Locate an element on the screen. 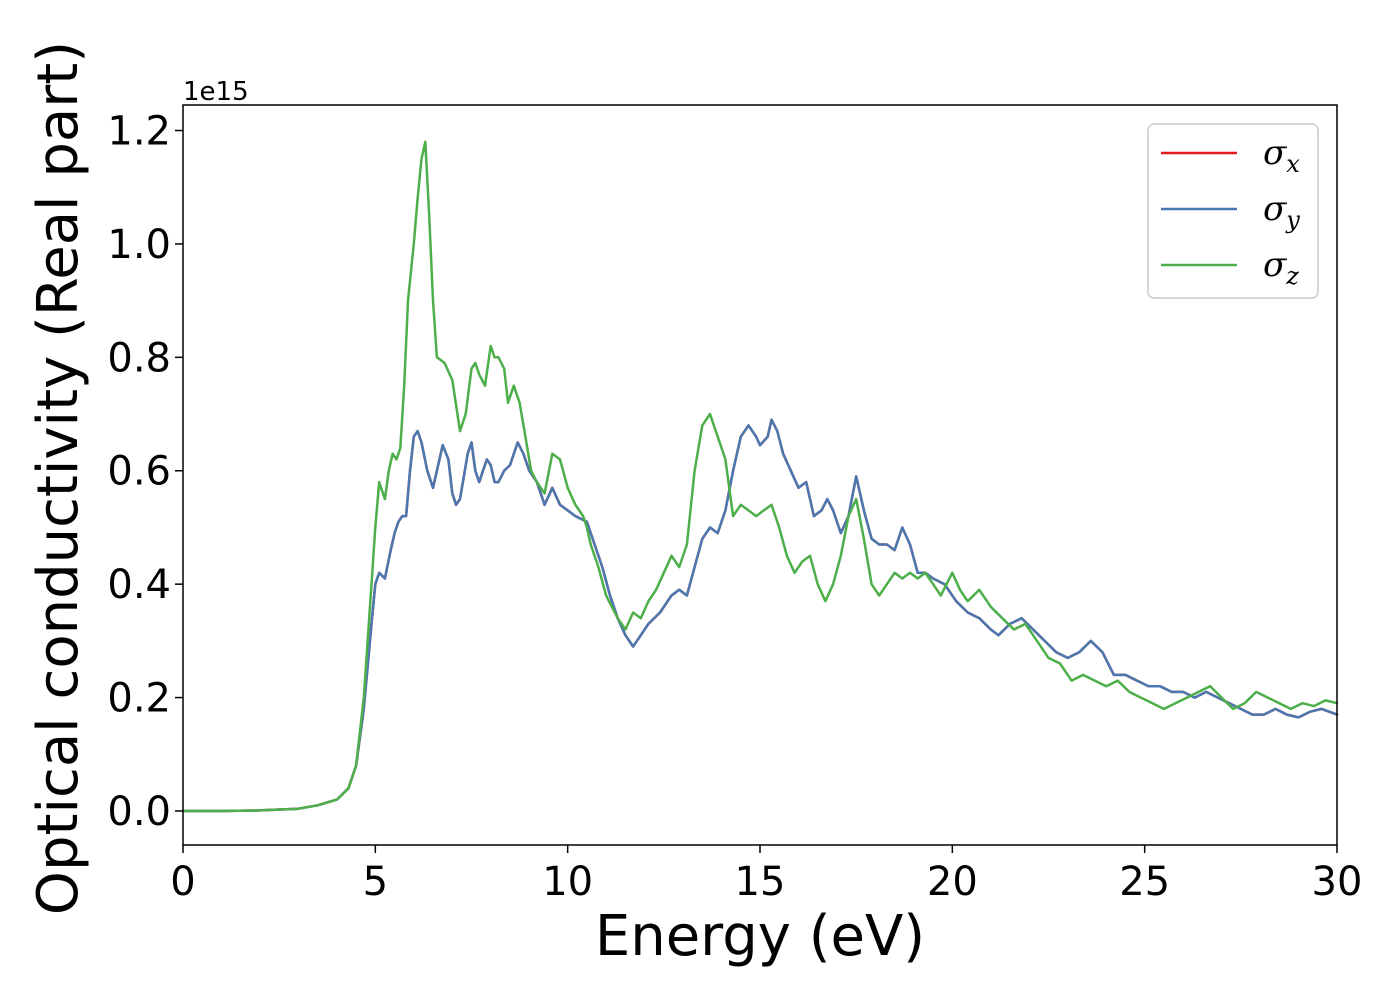 Image resolution: width=1400 pixels, height=1000 pixels. x-axis-label: Energy (eV) is located at coordinates (760, 936).